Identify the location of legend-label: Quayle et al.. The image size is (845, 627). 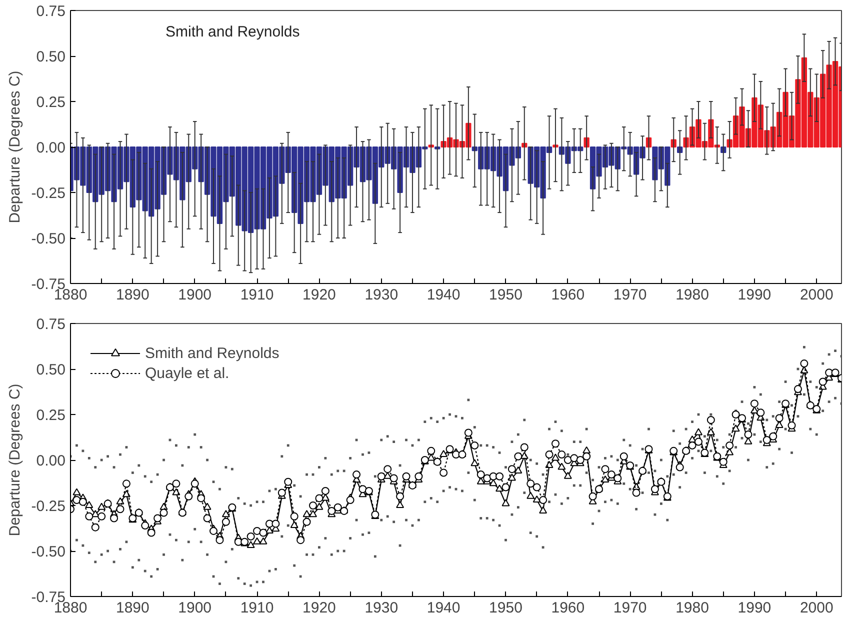
(187, 373).